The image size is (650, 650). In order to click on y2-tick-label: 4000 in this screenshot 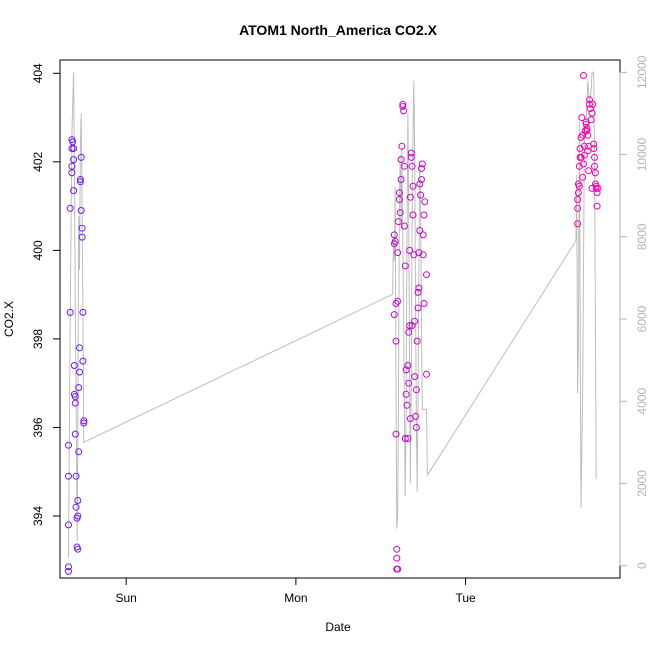, I will do `click(642, 401)`.